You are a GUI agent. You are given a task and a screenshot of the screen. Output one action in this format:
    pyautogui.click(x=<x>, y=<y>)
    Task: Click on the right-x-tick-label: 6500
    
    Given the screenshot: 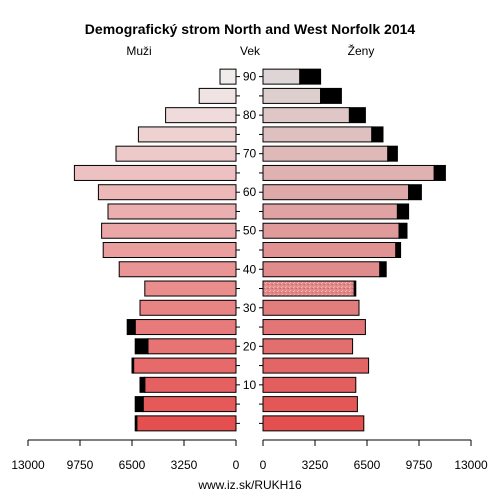 What is the action you would take?
    pyautogui.click(x=367, y=465)
    